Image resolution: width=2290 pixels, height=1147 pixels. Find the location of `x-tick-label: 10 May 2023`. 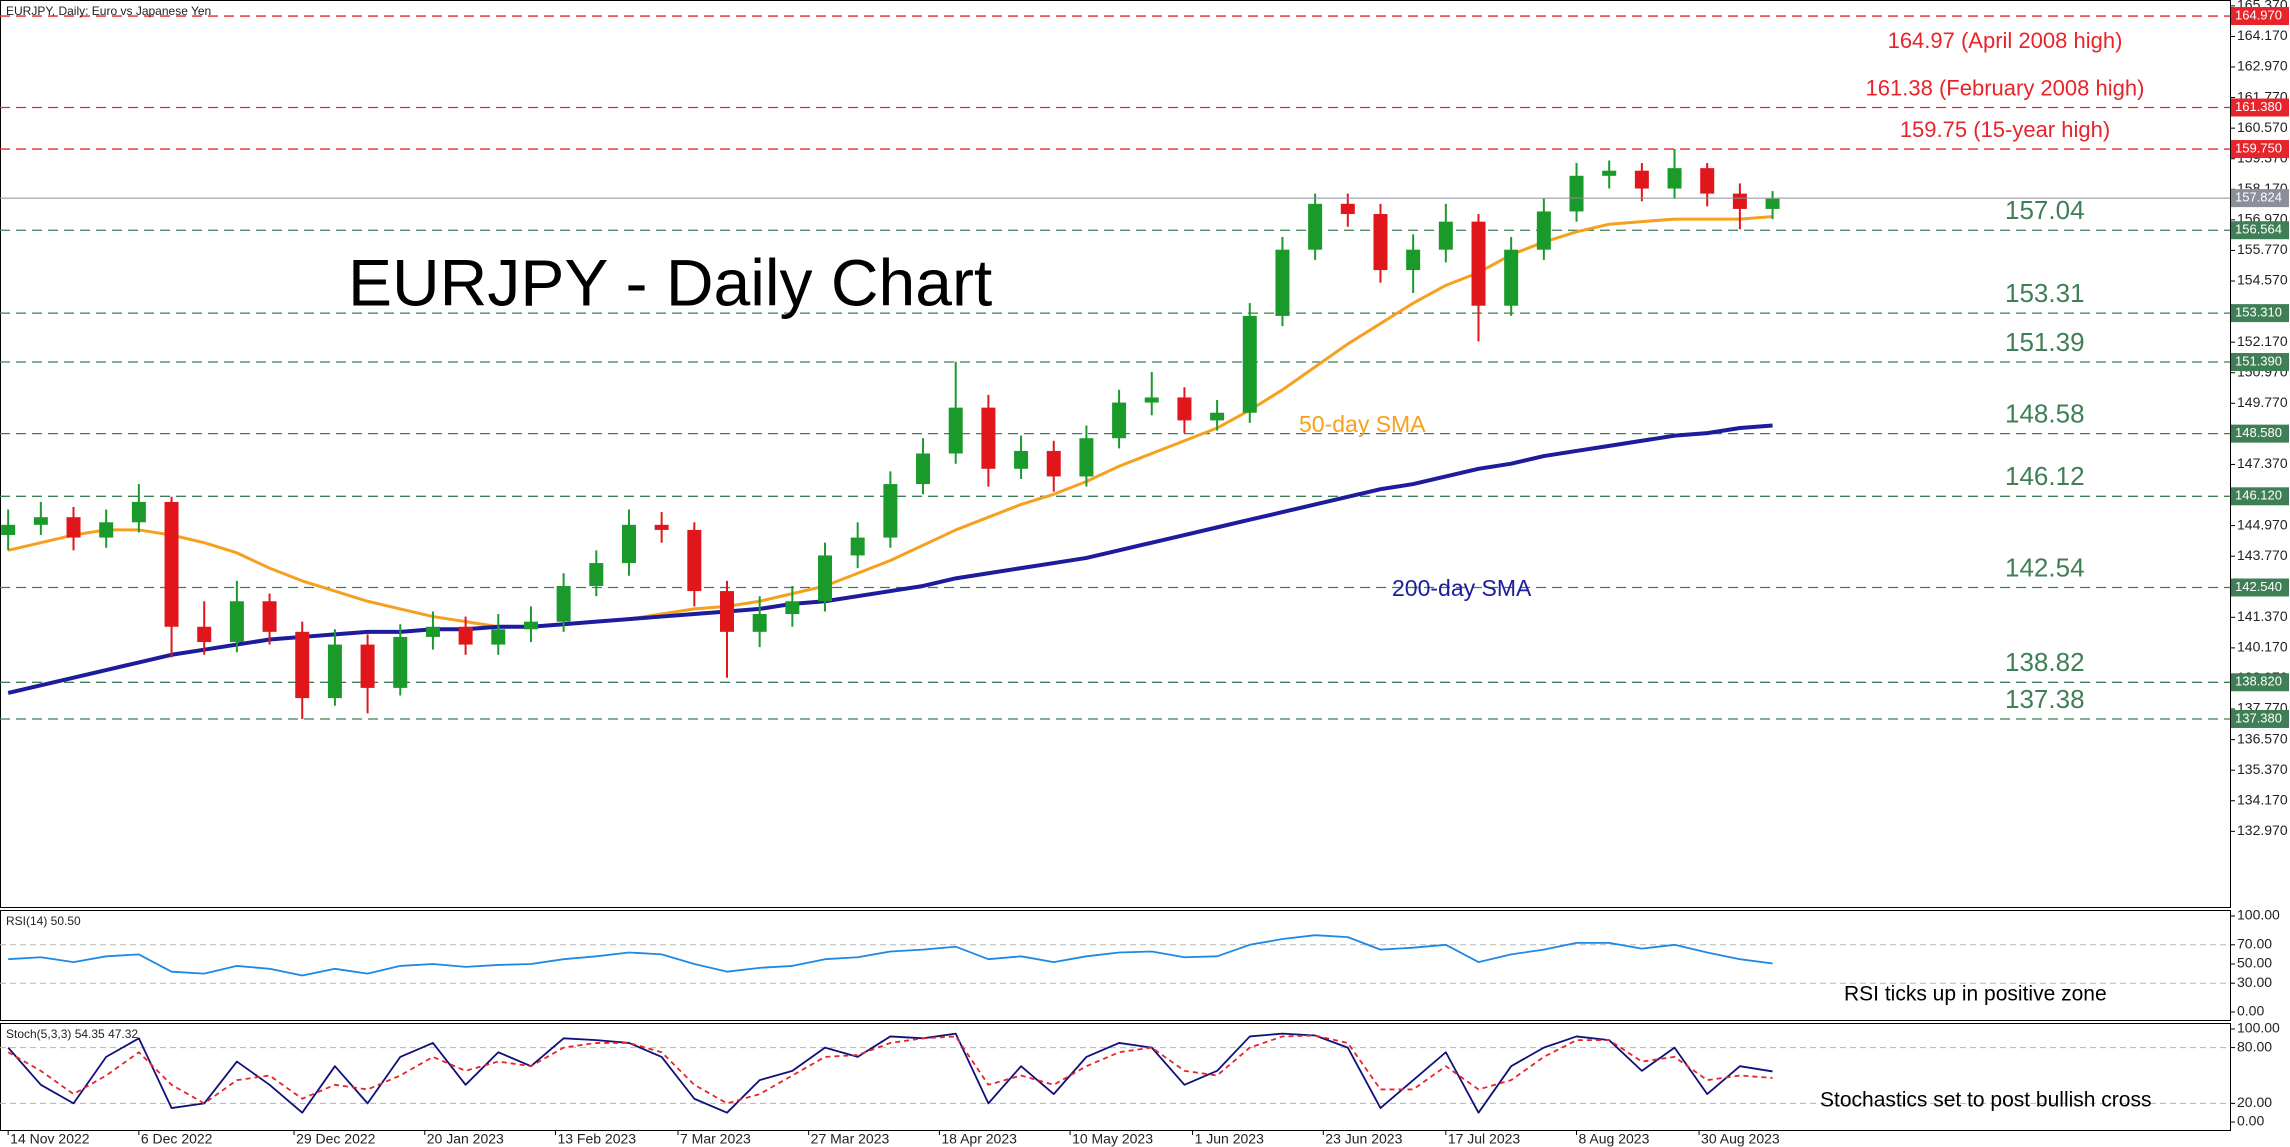

x-tick-label: 10 May 2023 is located at coordinates (1112, 1139).